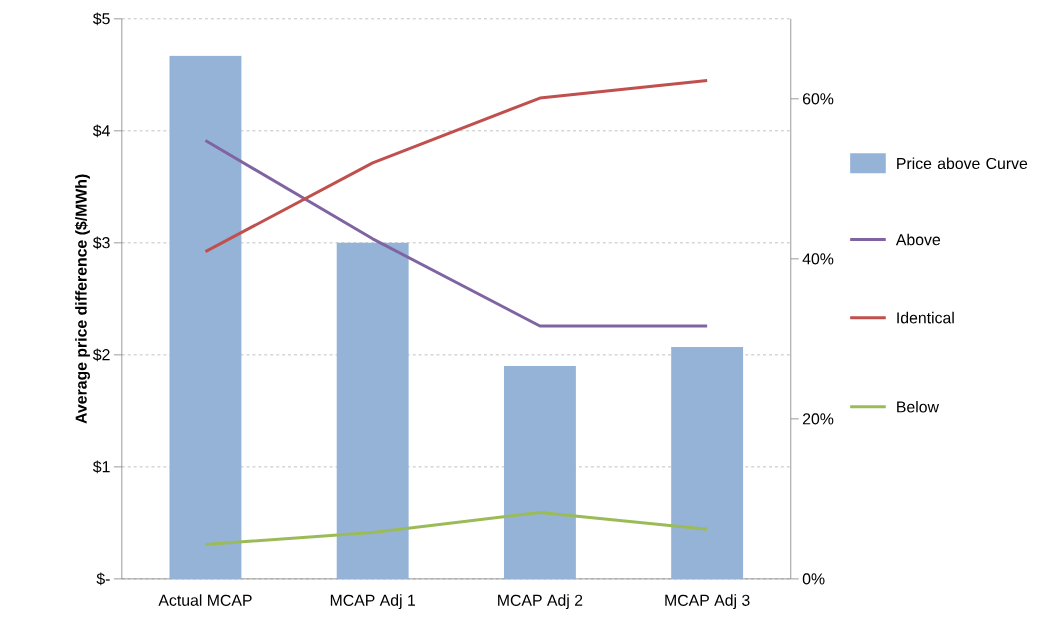 The width and height of the screenshot is (1053, 630). I want to click on y2-tick-label: 20%, so click(818, 419).